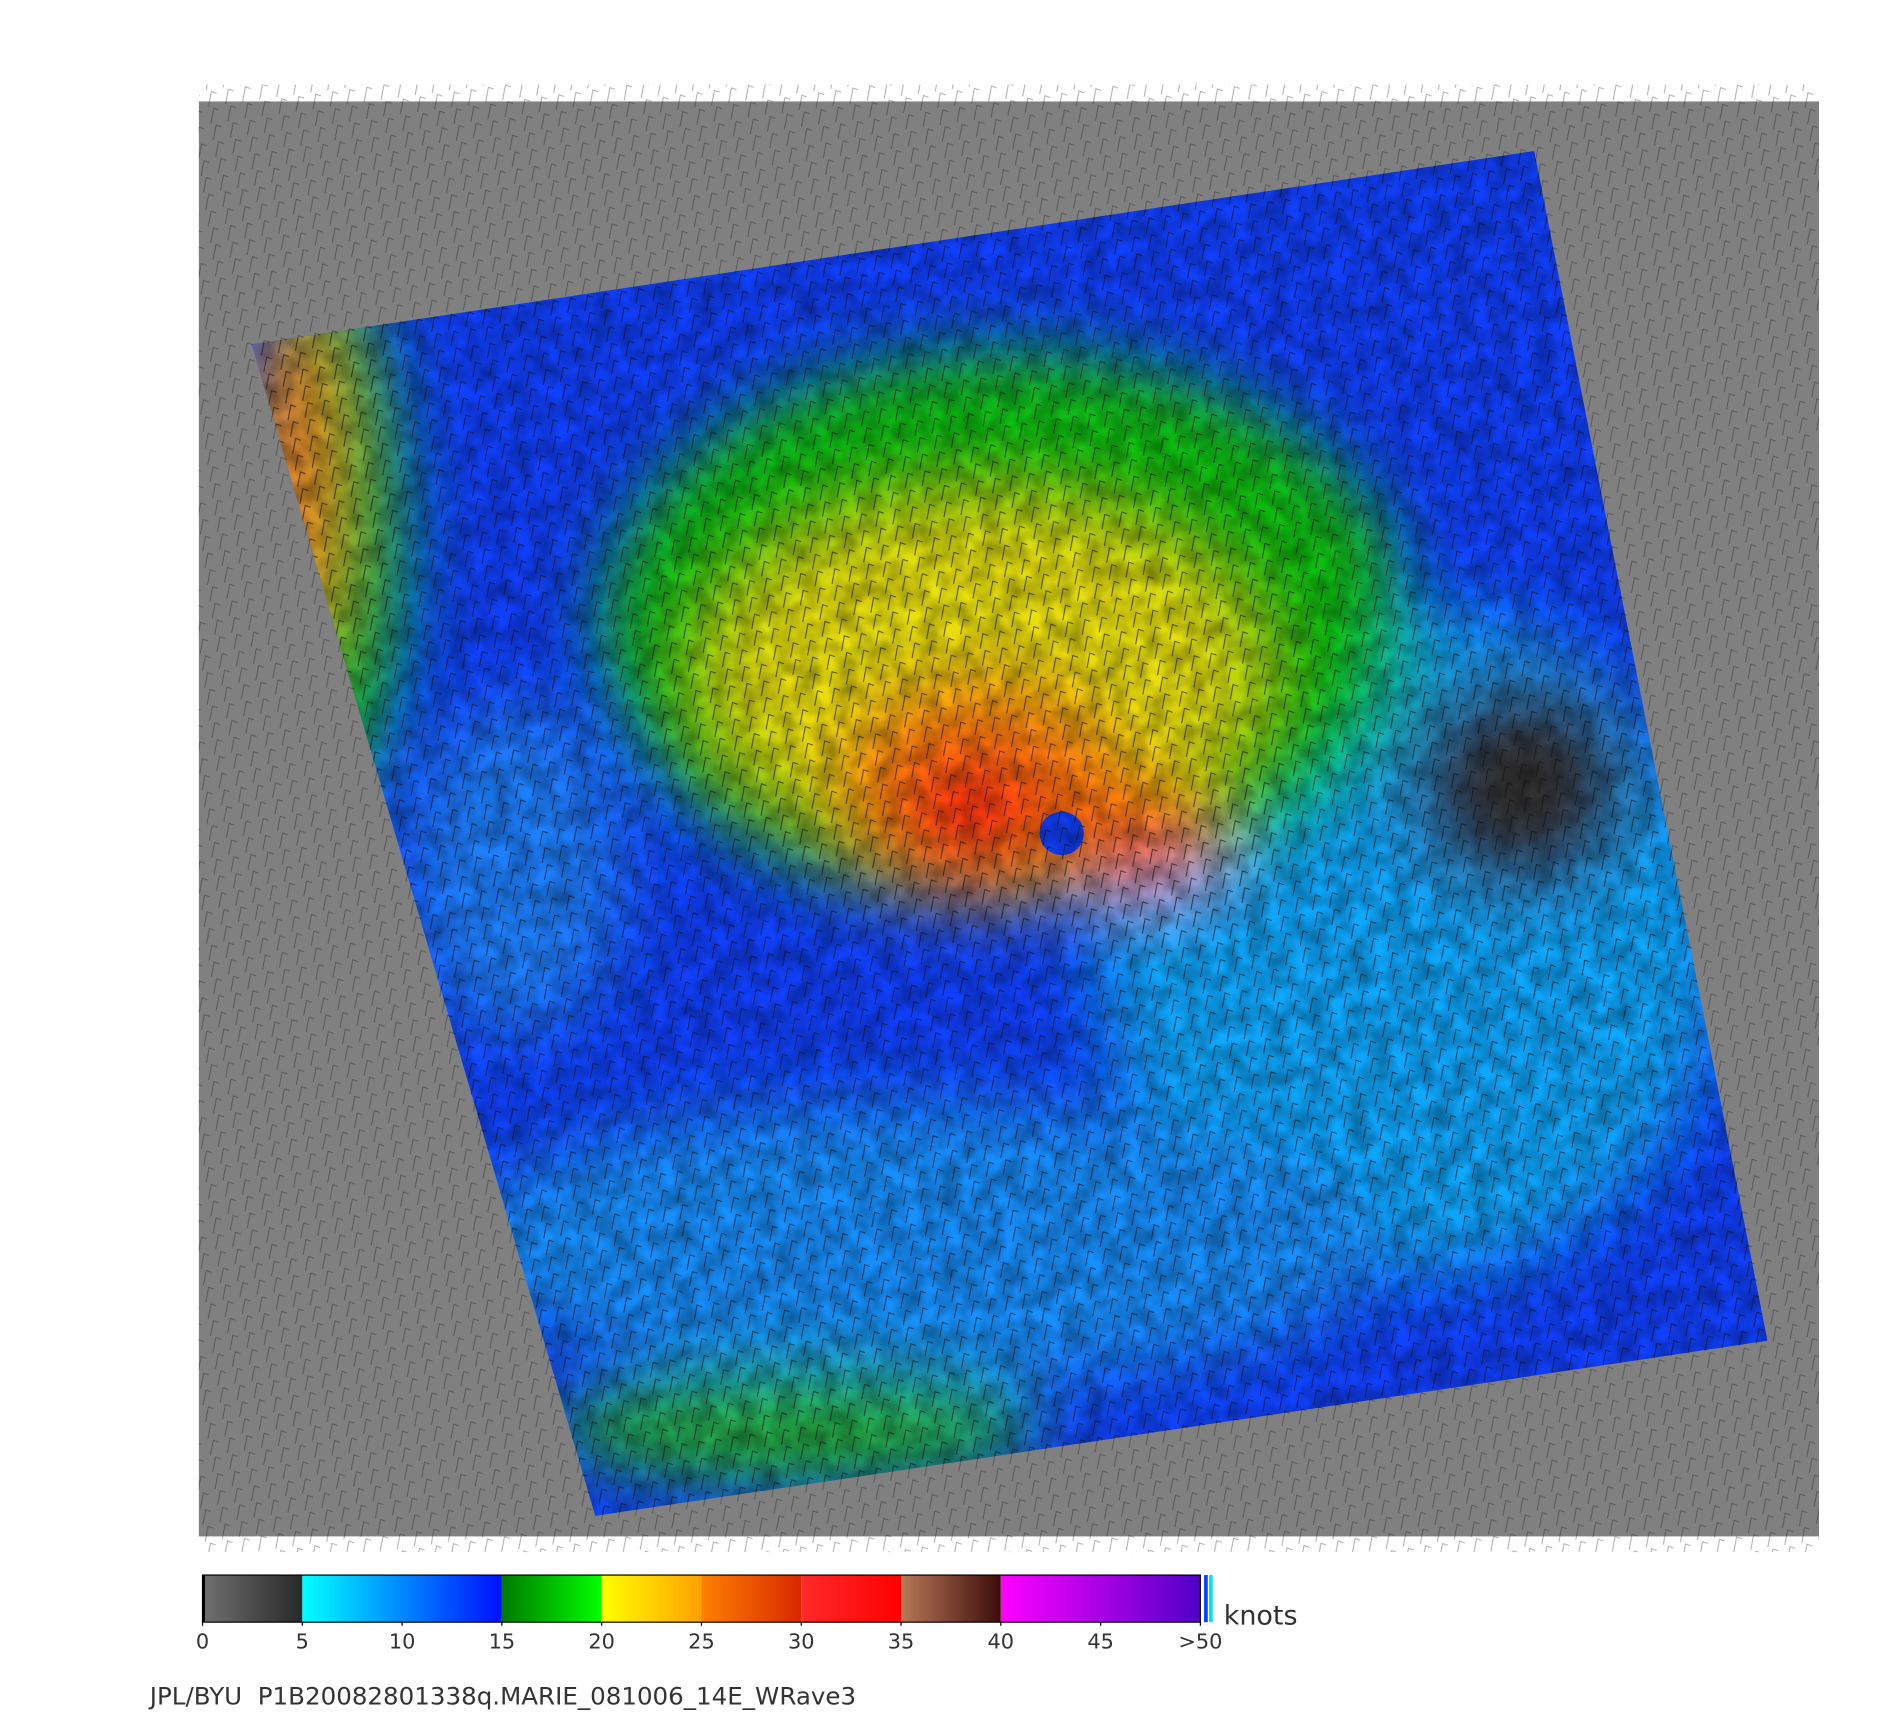  What do you see at coordinates (901, 1642) in the screenshot?
I see `tick-label: 35` at bounding box center [901, 1642].